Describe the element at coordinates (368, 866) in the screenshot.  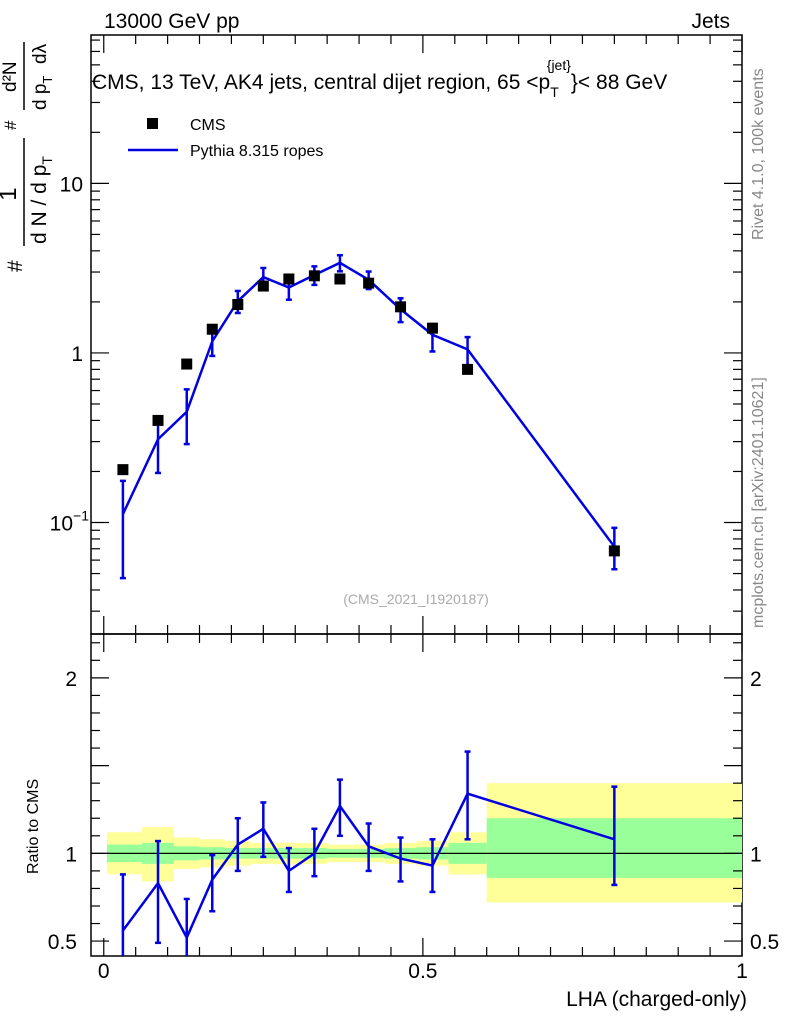
I see `ratio-line` at that location.